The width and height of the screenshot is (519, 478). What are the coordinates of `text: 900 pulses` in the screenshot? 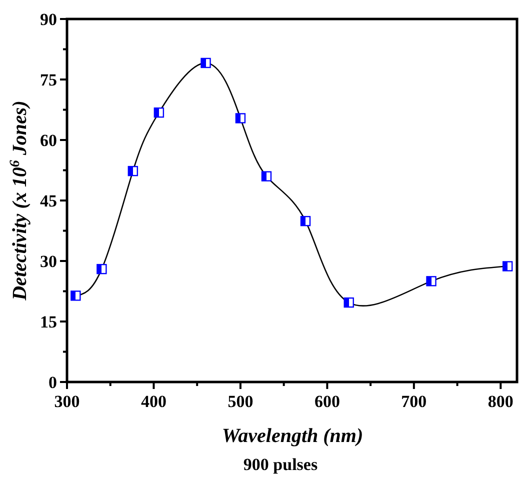 It's located at (280, 464).